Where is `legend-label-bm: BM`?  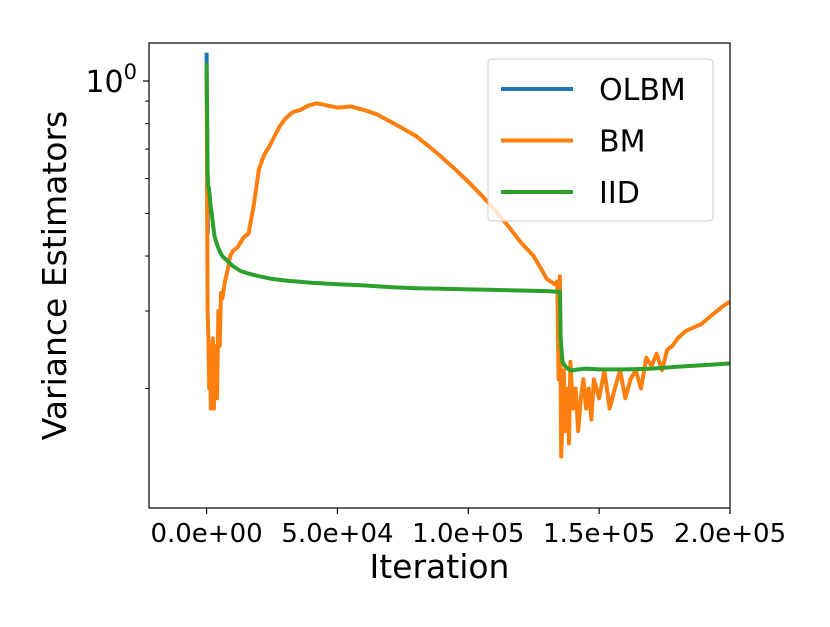
legend-label-bm: BM is located at coordinates (622, 142).